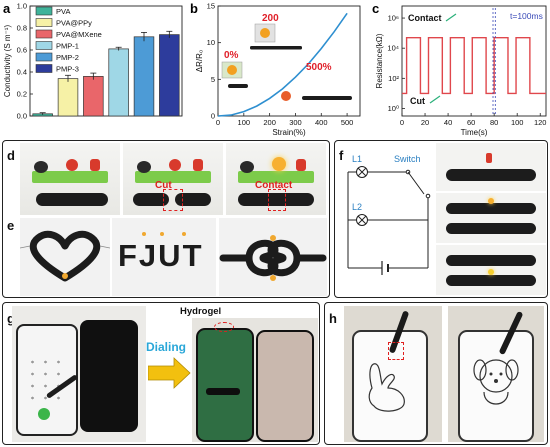  What do you see at coordinates (63, 11) in the screenshot?
I see `legend-label: PVA` at bounding box center [63, 11].